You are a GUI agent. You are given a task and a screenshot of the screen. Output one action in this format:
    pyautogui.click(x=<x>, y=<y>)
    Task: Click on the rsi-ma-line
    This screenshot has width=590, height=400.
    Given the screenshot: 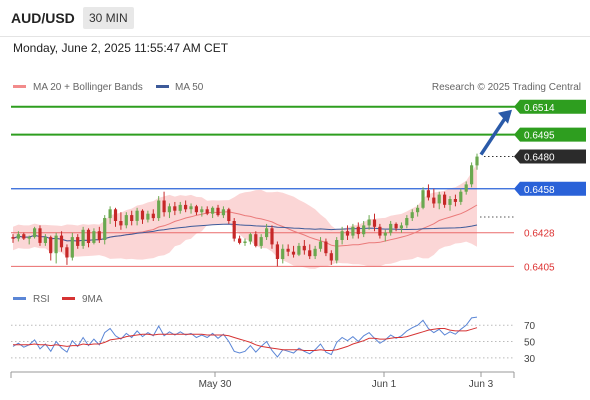 What is the action you would take?
    pyautogui.click(x=245, y=339)
    